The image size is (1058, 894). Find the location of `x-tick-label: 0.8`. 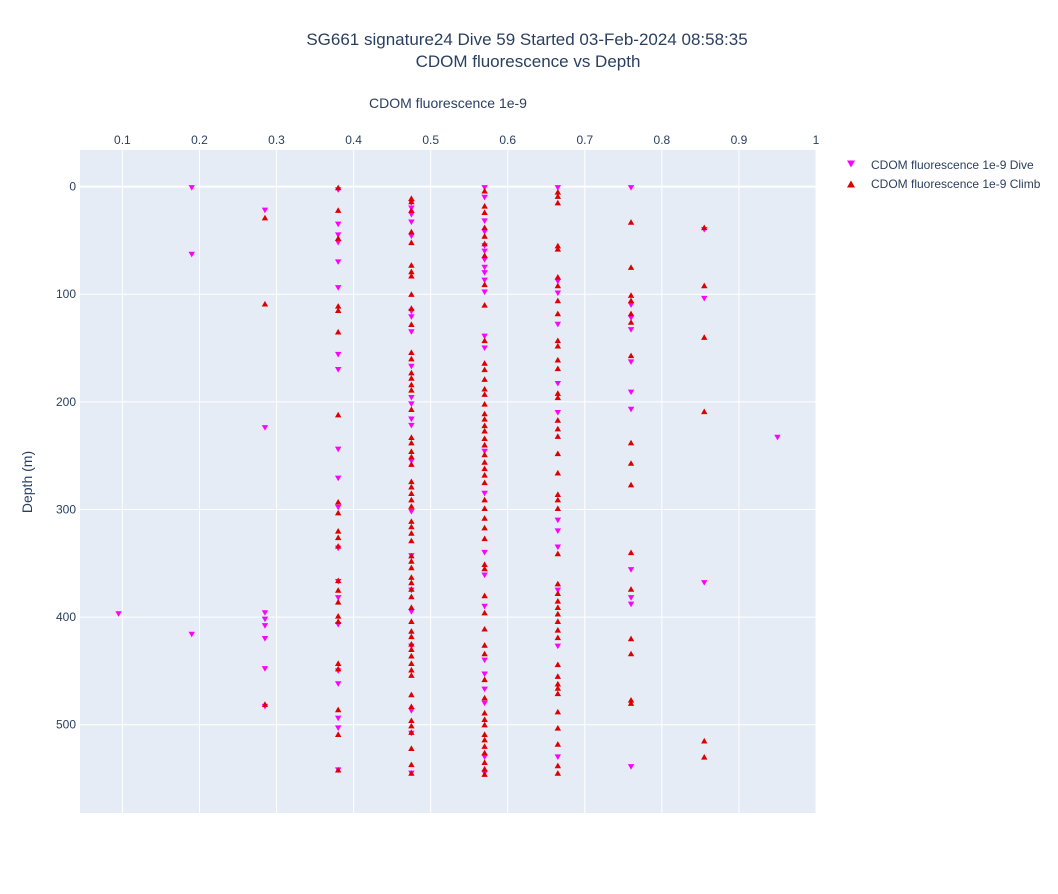

x-tick-label: 0.8 is located at coordinates (662, 140).